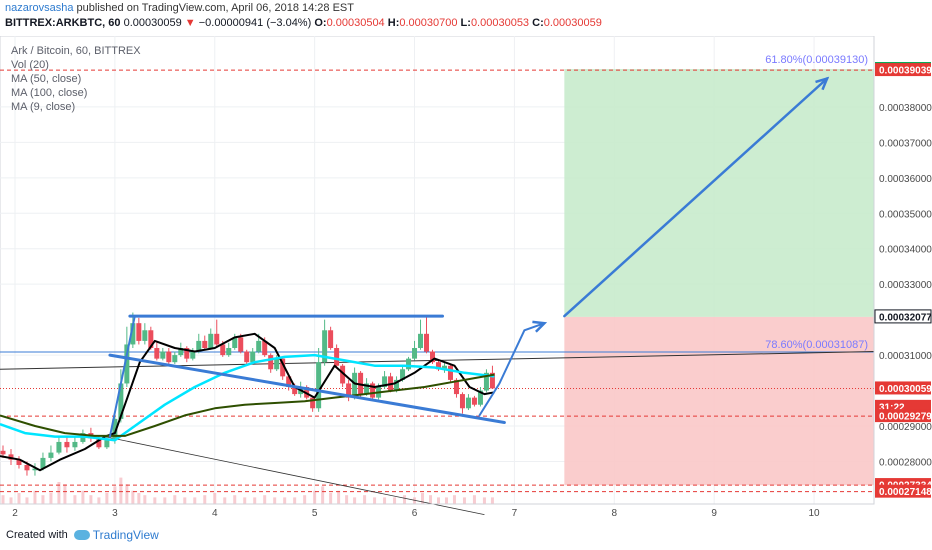 This screenshot has width=932, height=550. I want to click on price-axis-label: 0.00027148, so click(903, 491).